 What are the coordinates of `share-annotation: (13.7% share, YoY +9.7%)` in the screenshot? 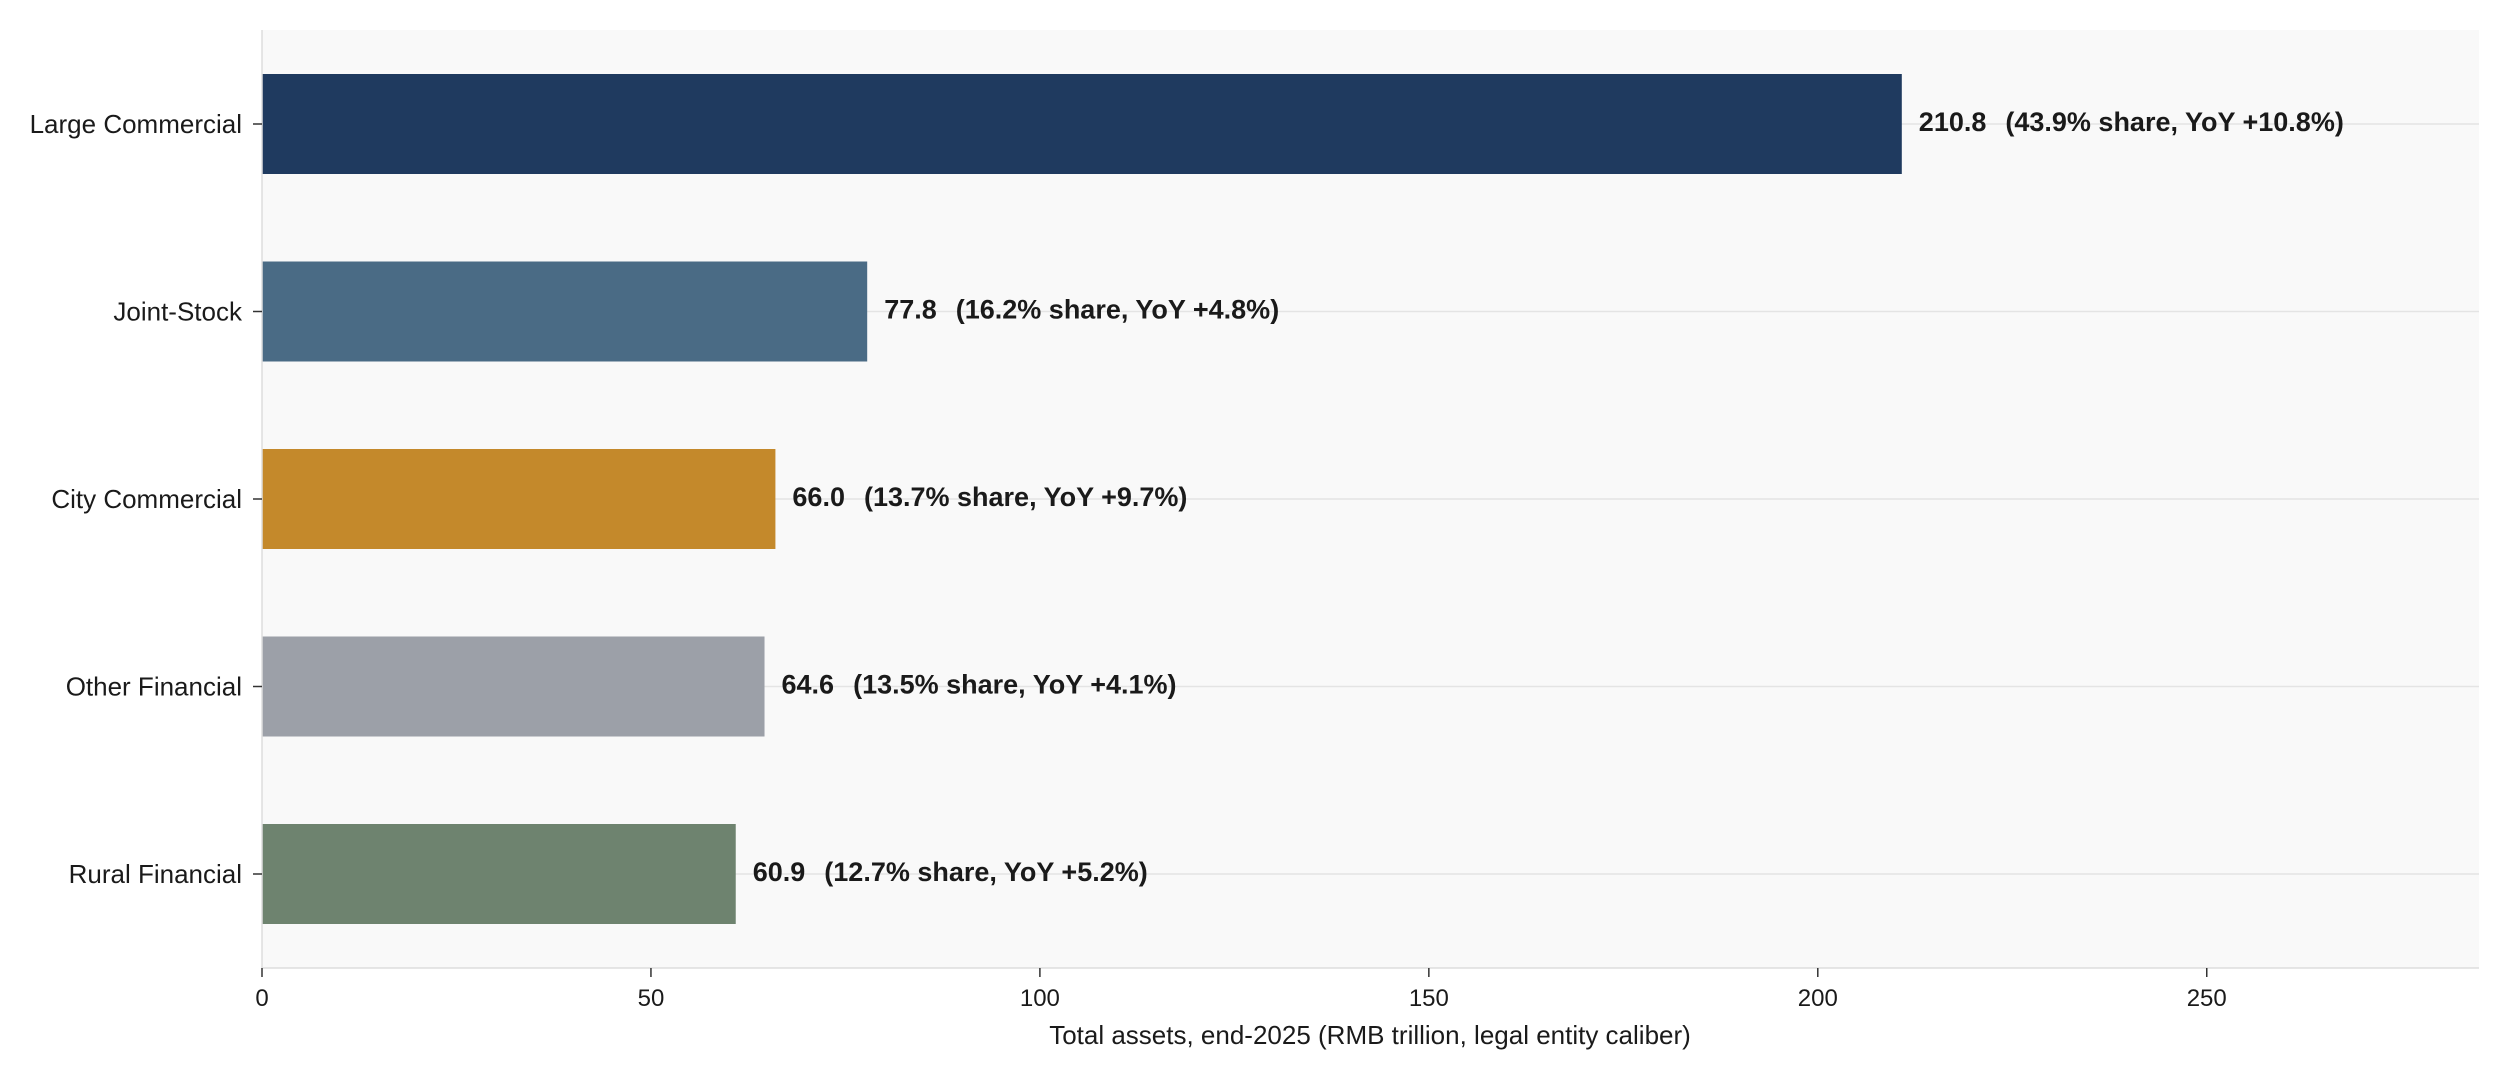 It's located at (1025, 497).